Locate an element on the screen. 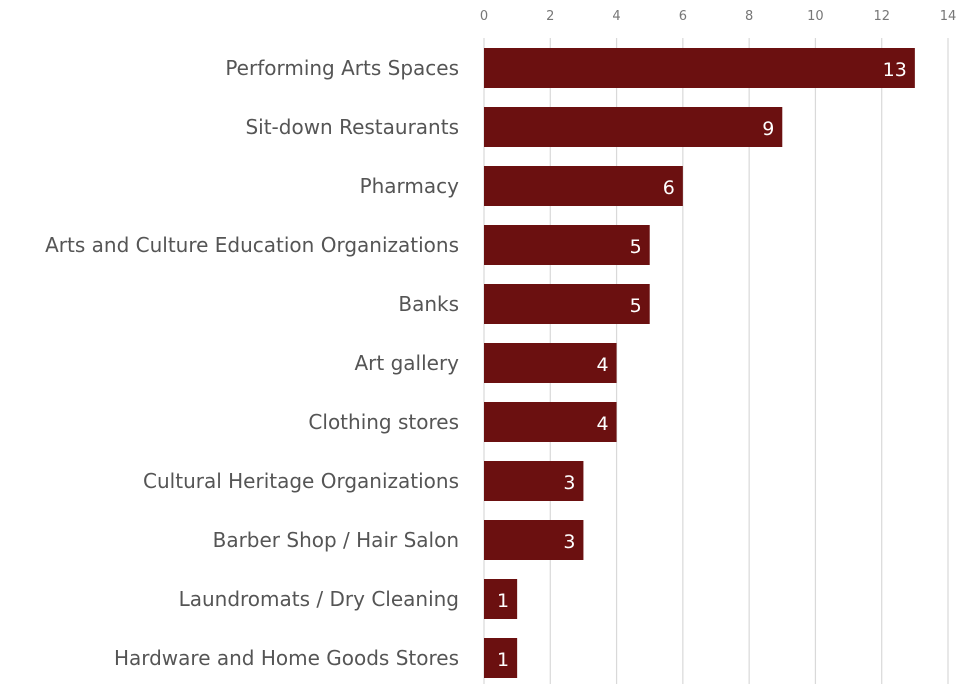  category-label: Art gallery is located at coordinates (406, 363).